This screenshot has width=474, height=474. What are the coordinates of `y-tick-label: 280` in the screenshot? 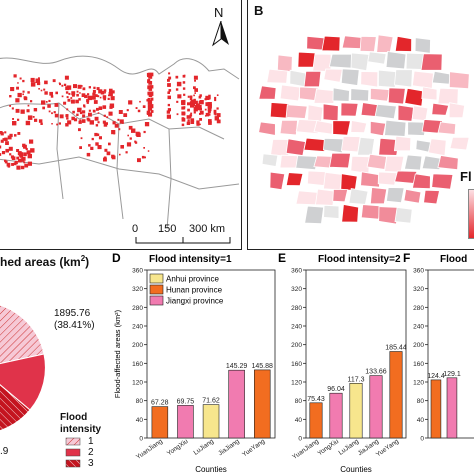 It's located at (296, 308).